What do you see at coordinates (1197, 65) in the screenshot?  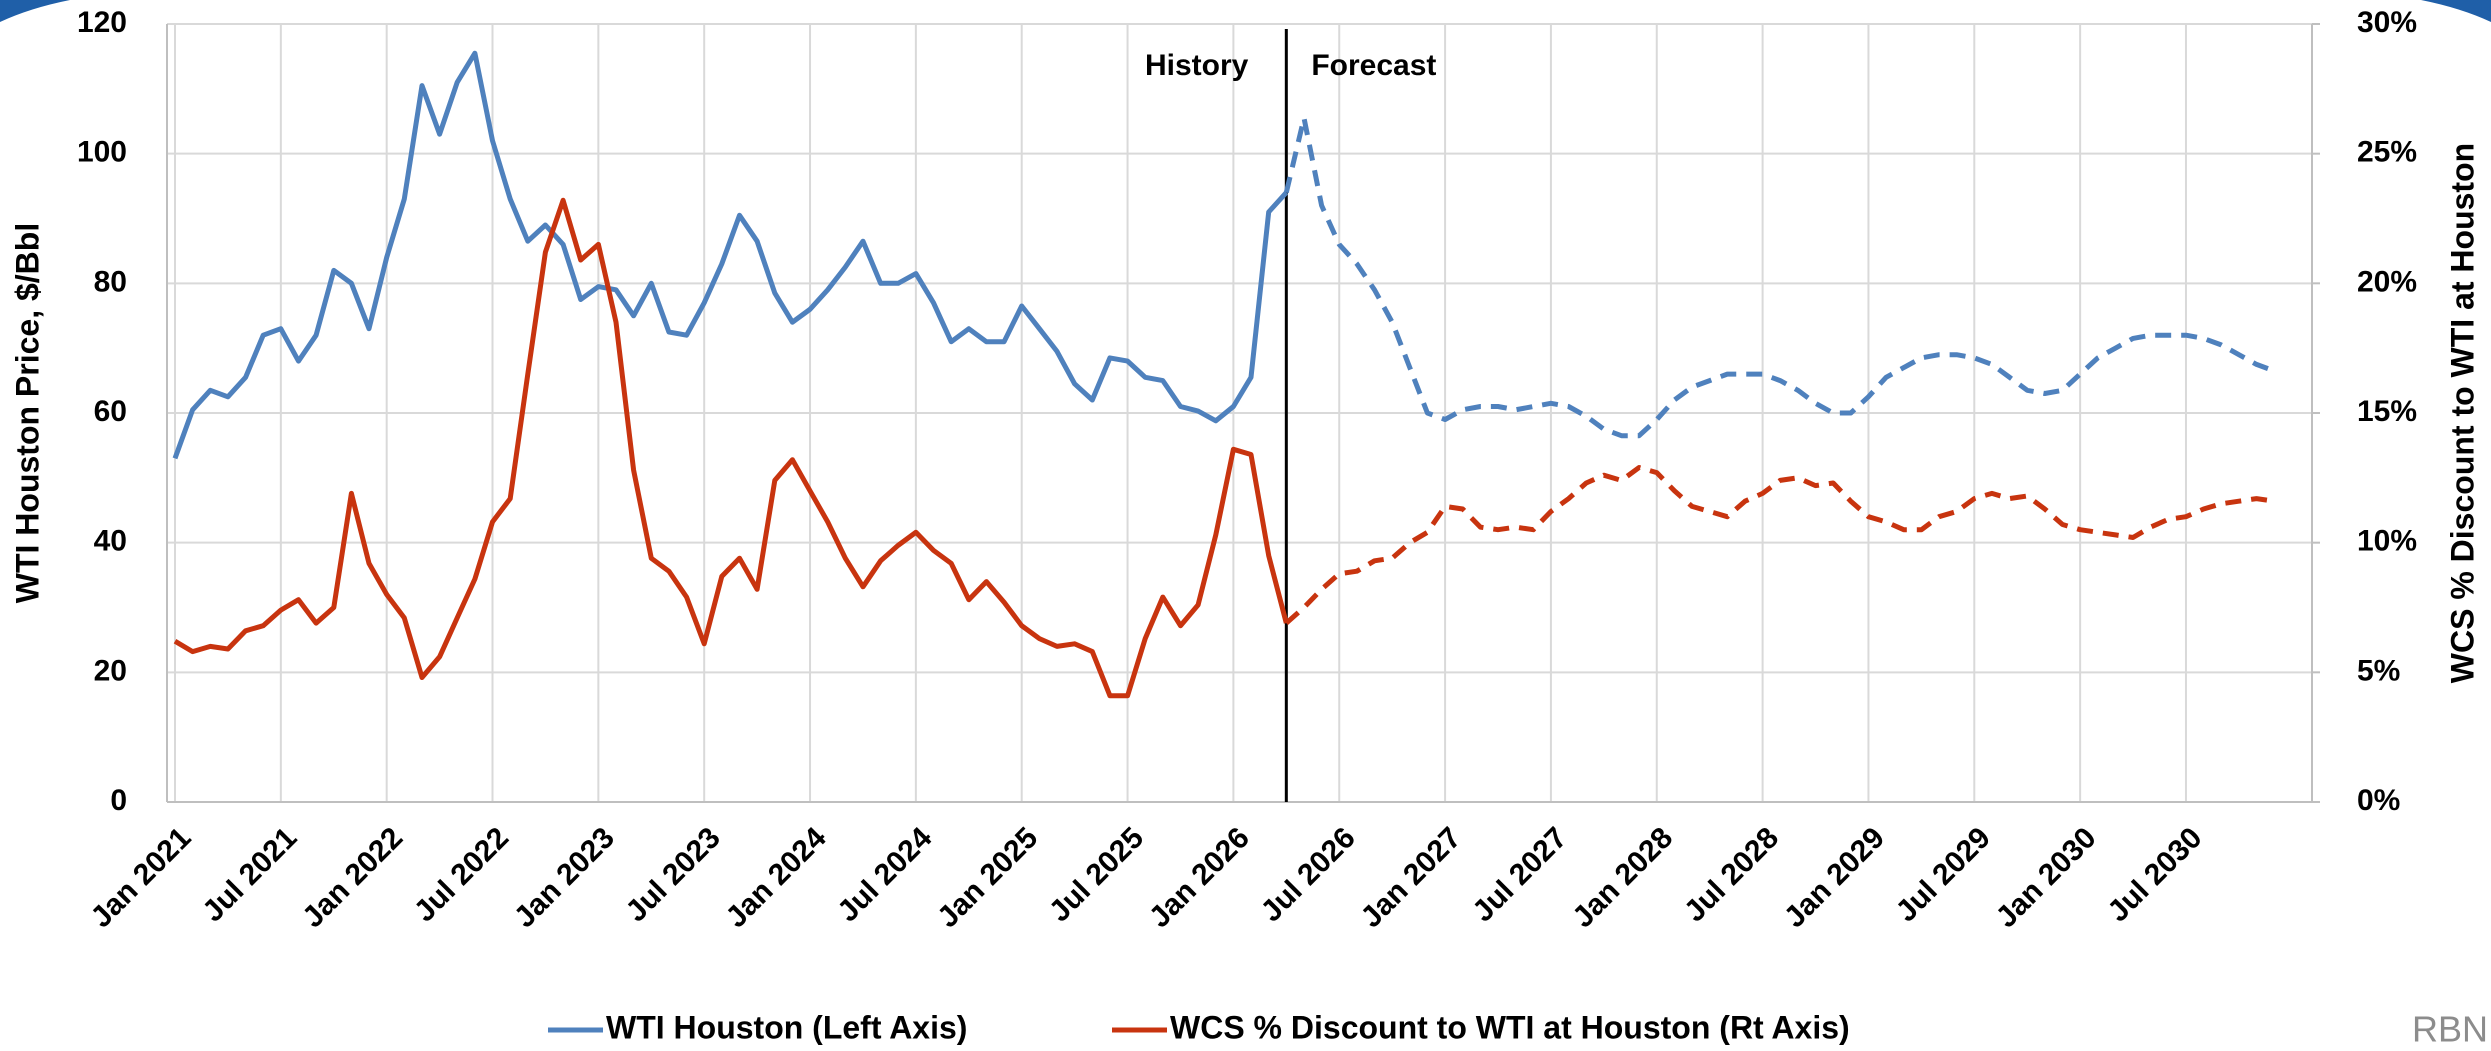 I see `annotation: History` at bounding box center [1197, 65].